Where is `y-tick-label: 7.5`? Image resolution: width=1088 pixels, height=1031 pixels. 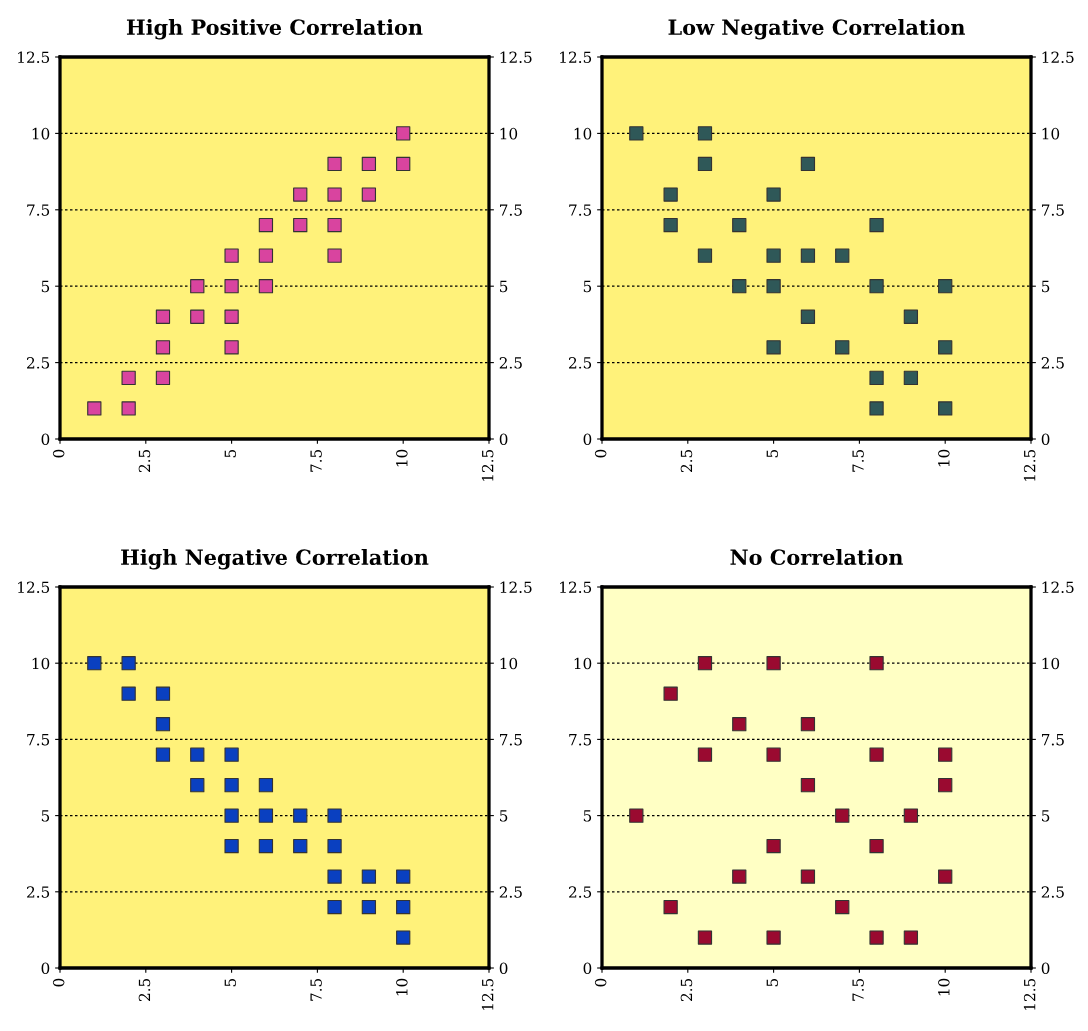
y-tick-label: 7.5 is located at coordinates (38, 210).